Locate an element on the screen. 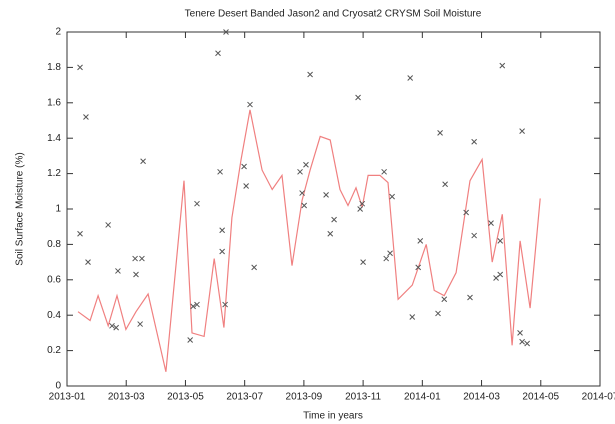  y-tick-label: 0.2 is located at coordinates (54, 350).